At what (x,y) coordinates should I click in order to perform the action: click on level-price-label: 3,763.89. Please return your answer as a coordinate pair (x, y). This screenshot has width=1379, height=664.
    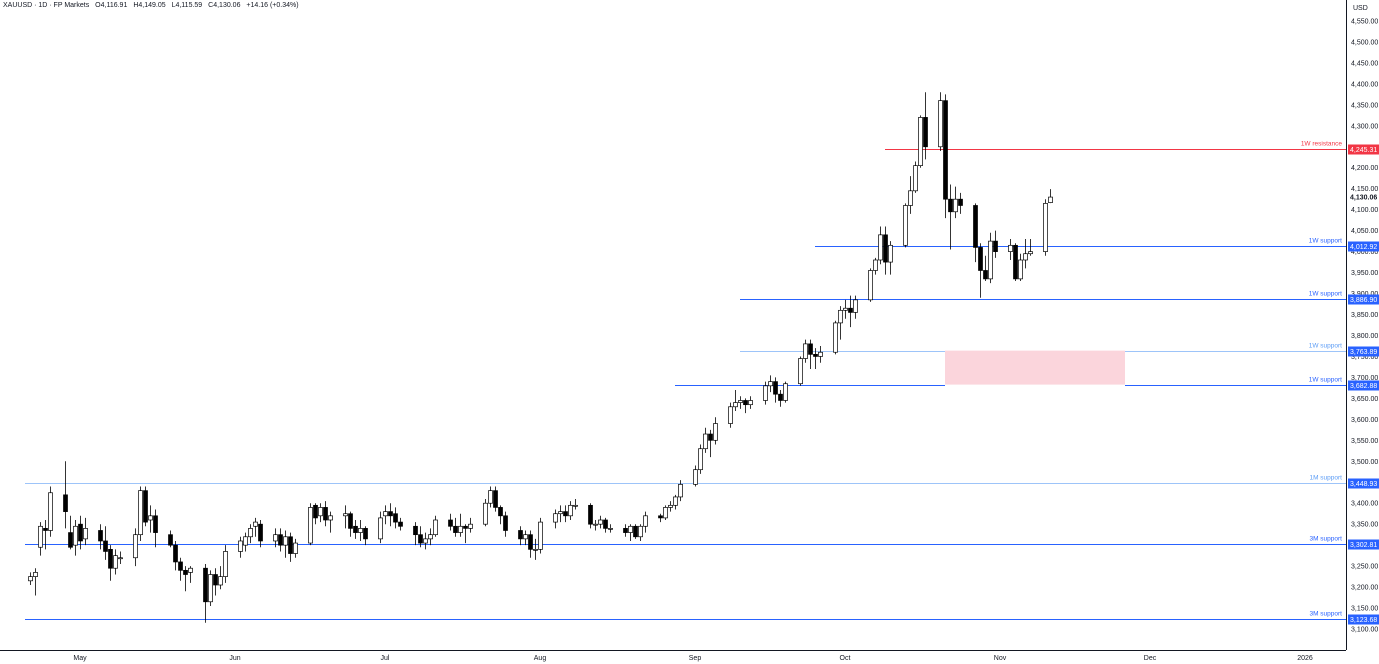
    Looking at the image, I should click on (1363, 352).